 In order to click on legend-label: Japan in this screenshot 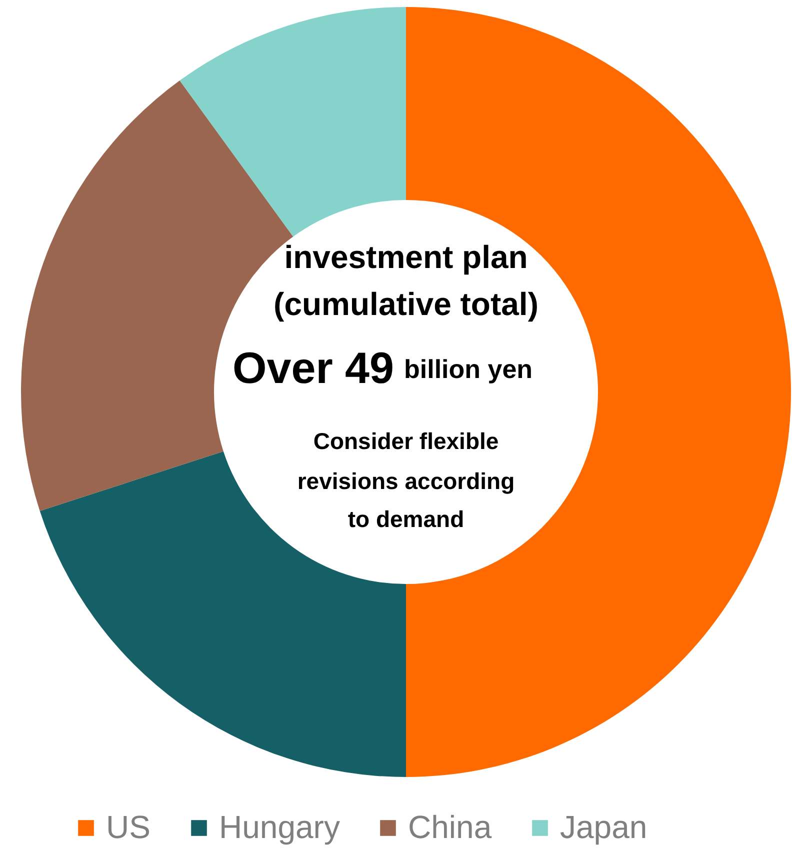, I will do `click(604, 827)`.